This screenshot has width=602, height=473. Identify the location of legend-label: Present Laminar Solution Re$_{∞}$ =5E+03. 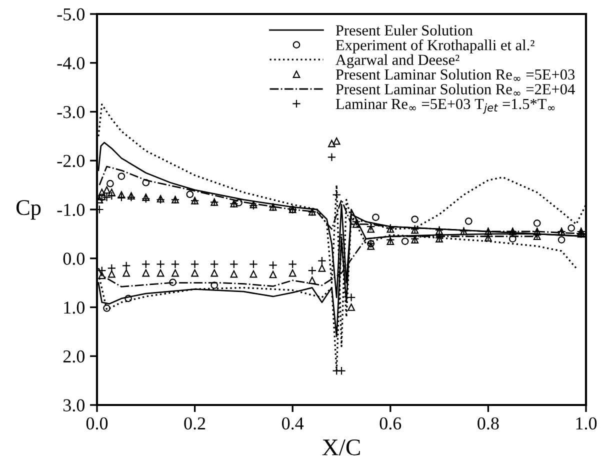
(455, 74).